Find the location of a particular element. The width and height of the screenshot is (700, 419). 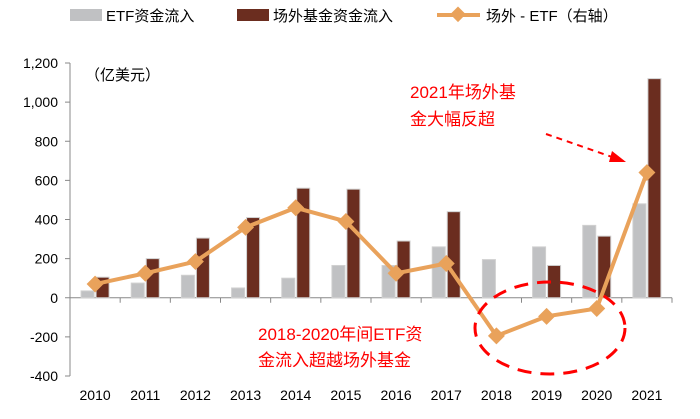

y-tick-label: -200 is located at coordinates (44, 337).